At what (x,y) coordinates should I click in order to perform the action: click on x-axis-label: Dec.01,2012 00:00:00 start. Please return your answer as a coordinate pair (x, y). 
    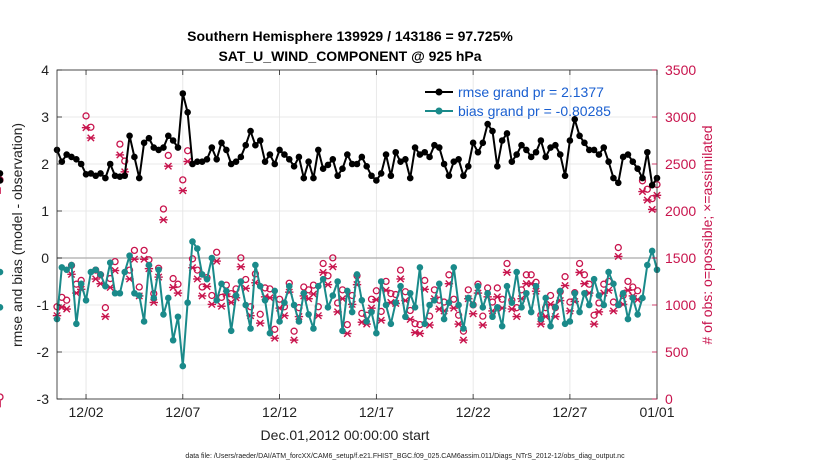
    Looking at the image, I should click on (345, 435).